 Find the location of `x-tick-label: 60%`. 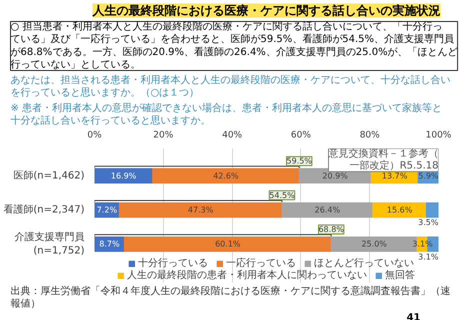

x-tick-label: 60% is located at coordinates (301, 135).